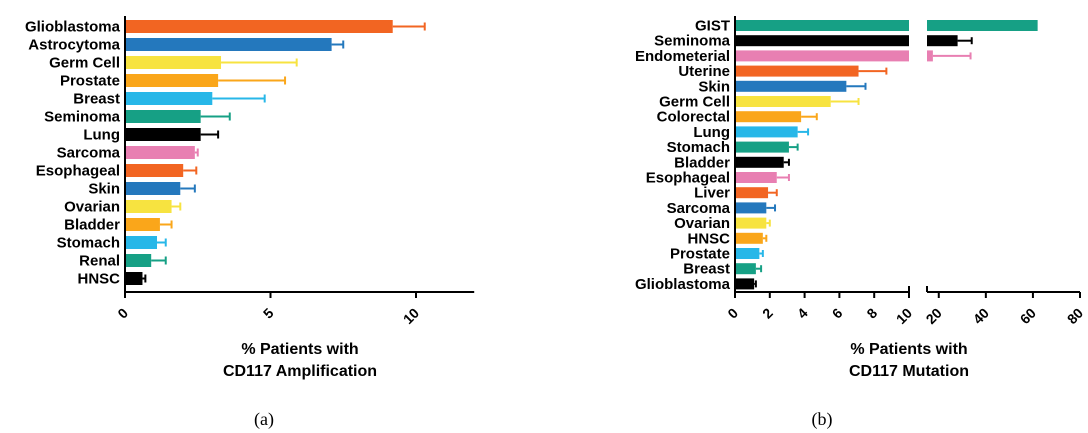 The width and height of the screenshot is (1088, 433). What do you see at coordinates (822, 25) in the screenshot?
I see `bar-gist-segment1` at bounding box center [822, 25].